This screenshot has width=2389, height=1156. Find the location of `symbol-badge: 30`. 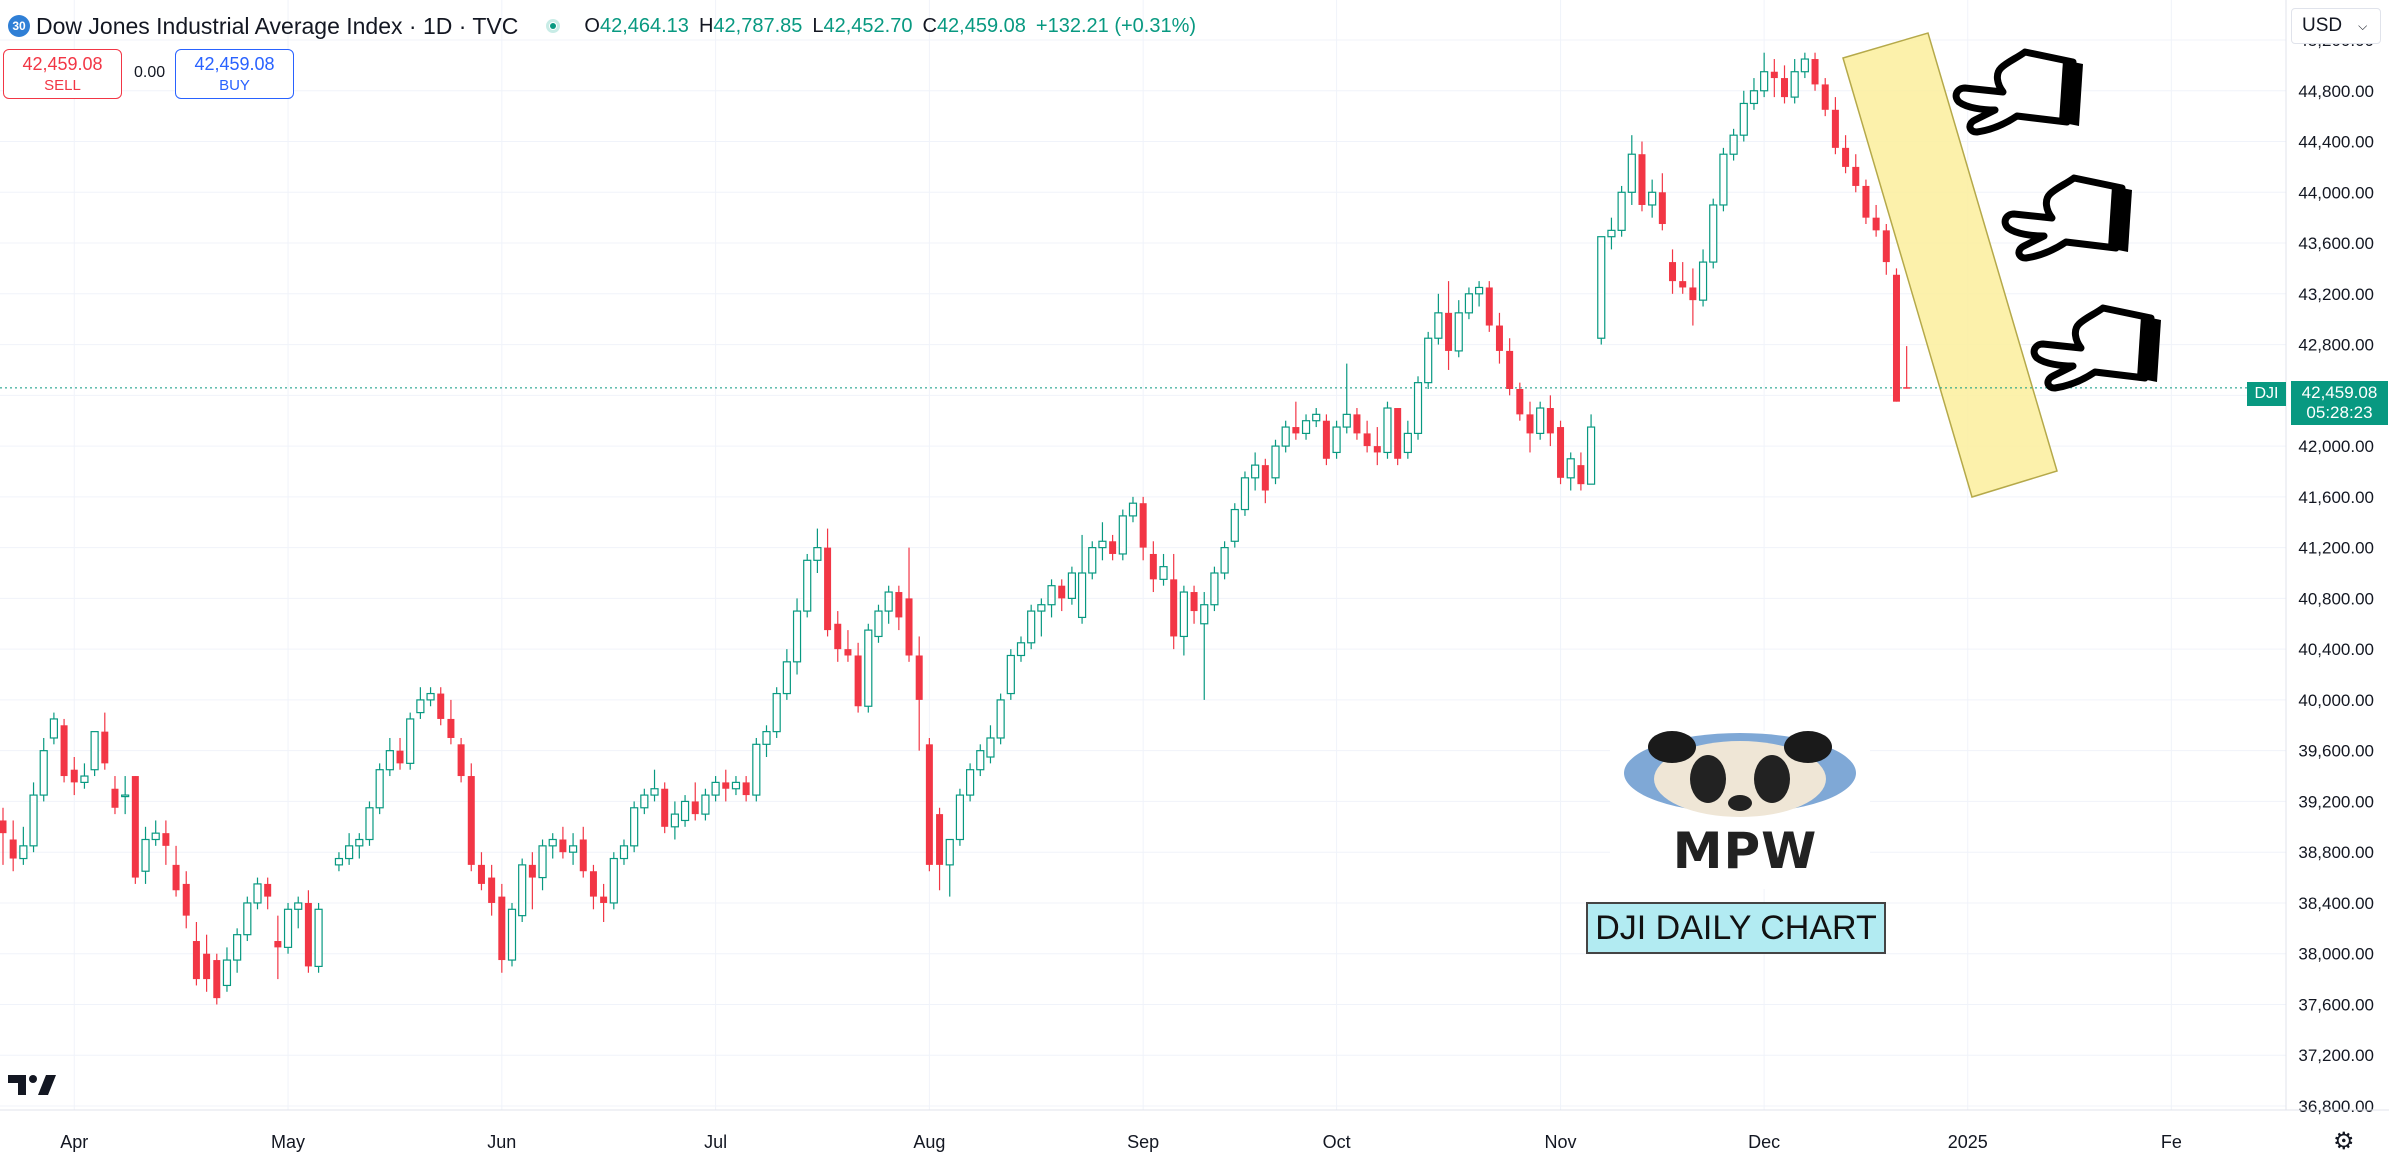

symbol-badge: 30 is located at coordinates (19, 26).